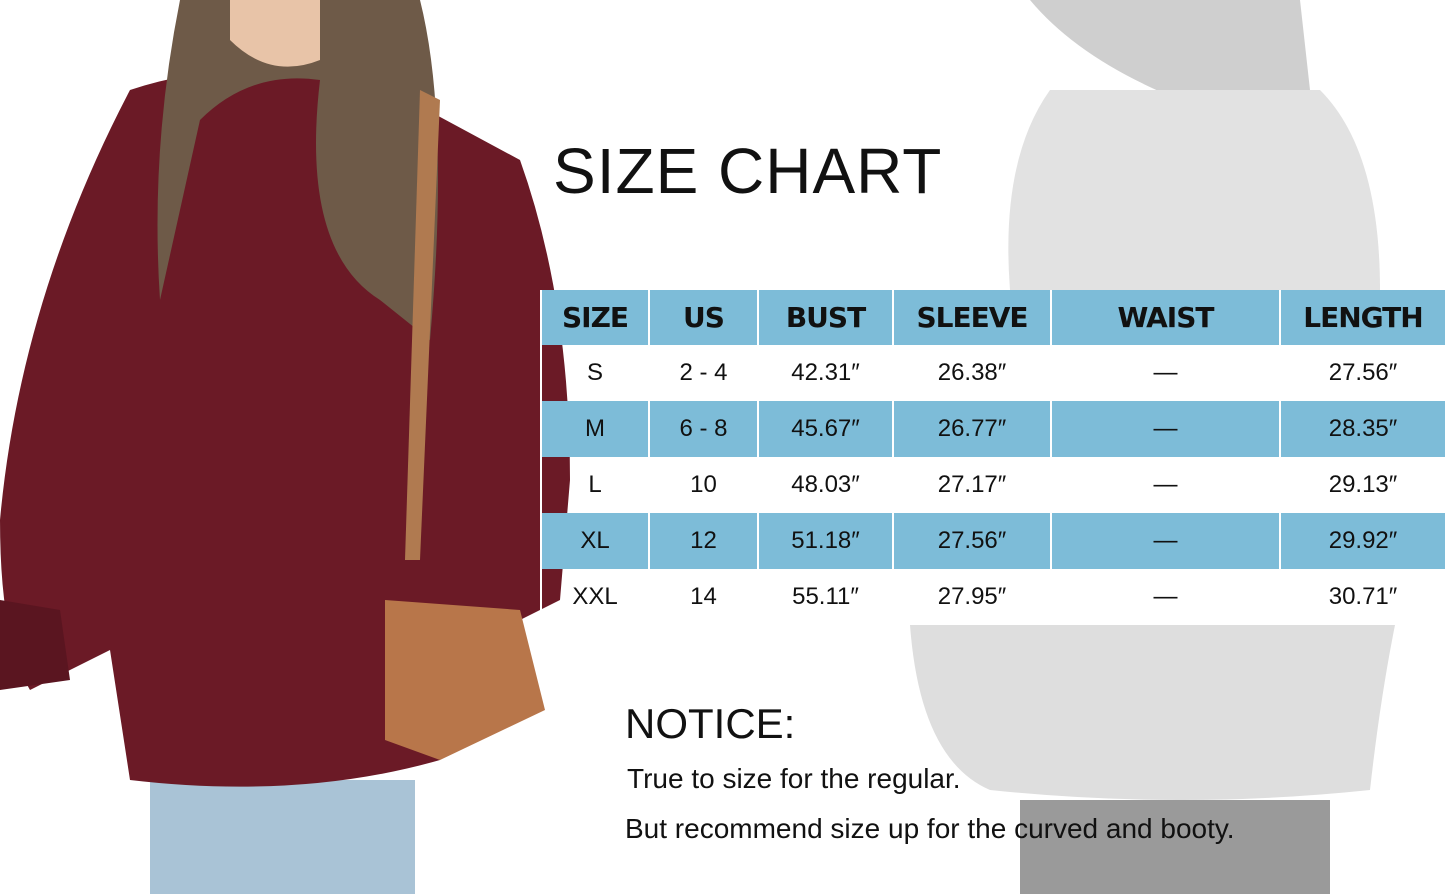  I want to click on table-row: L 10 48.03″ 27.17″ —29.13″, so click(992, 485).